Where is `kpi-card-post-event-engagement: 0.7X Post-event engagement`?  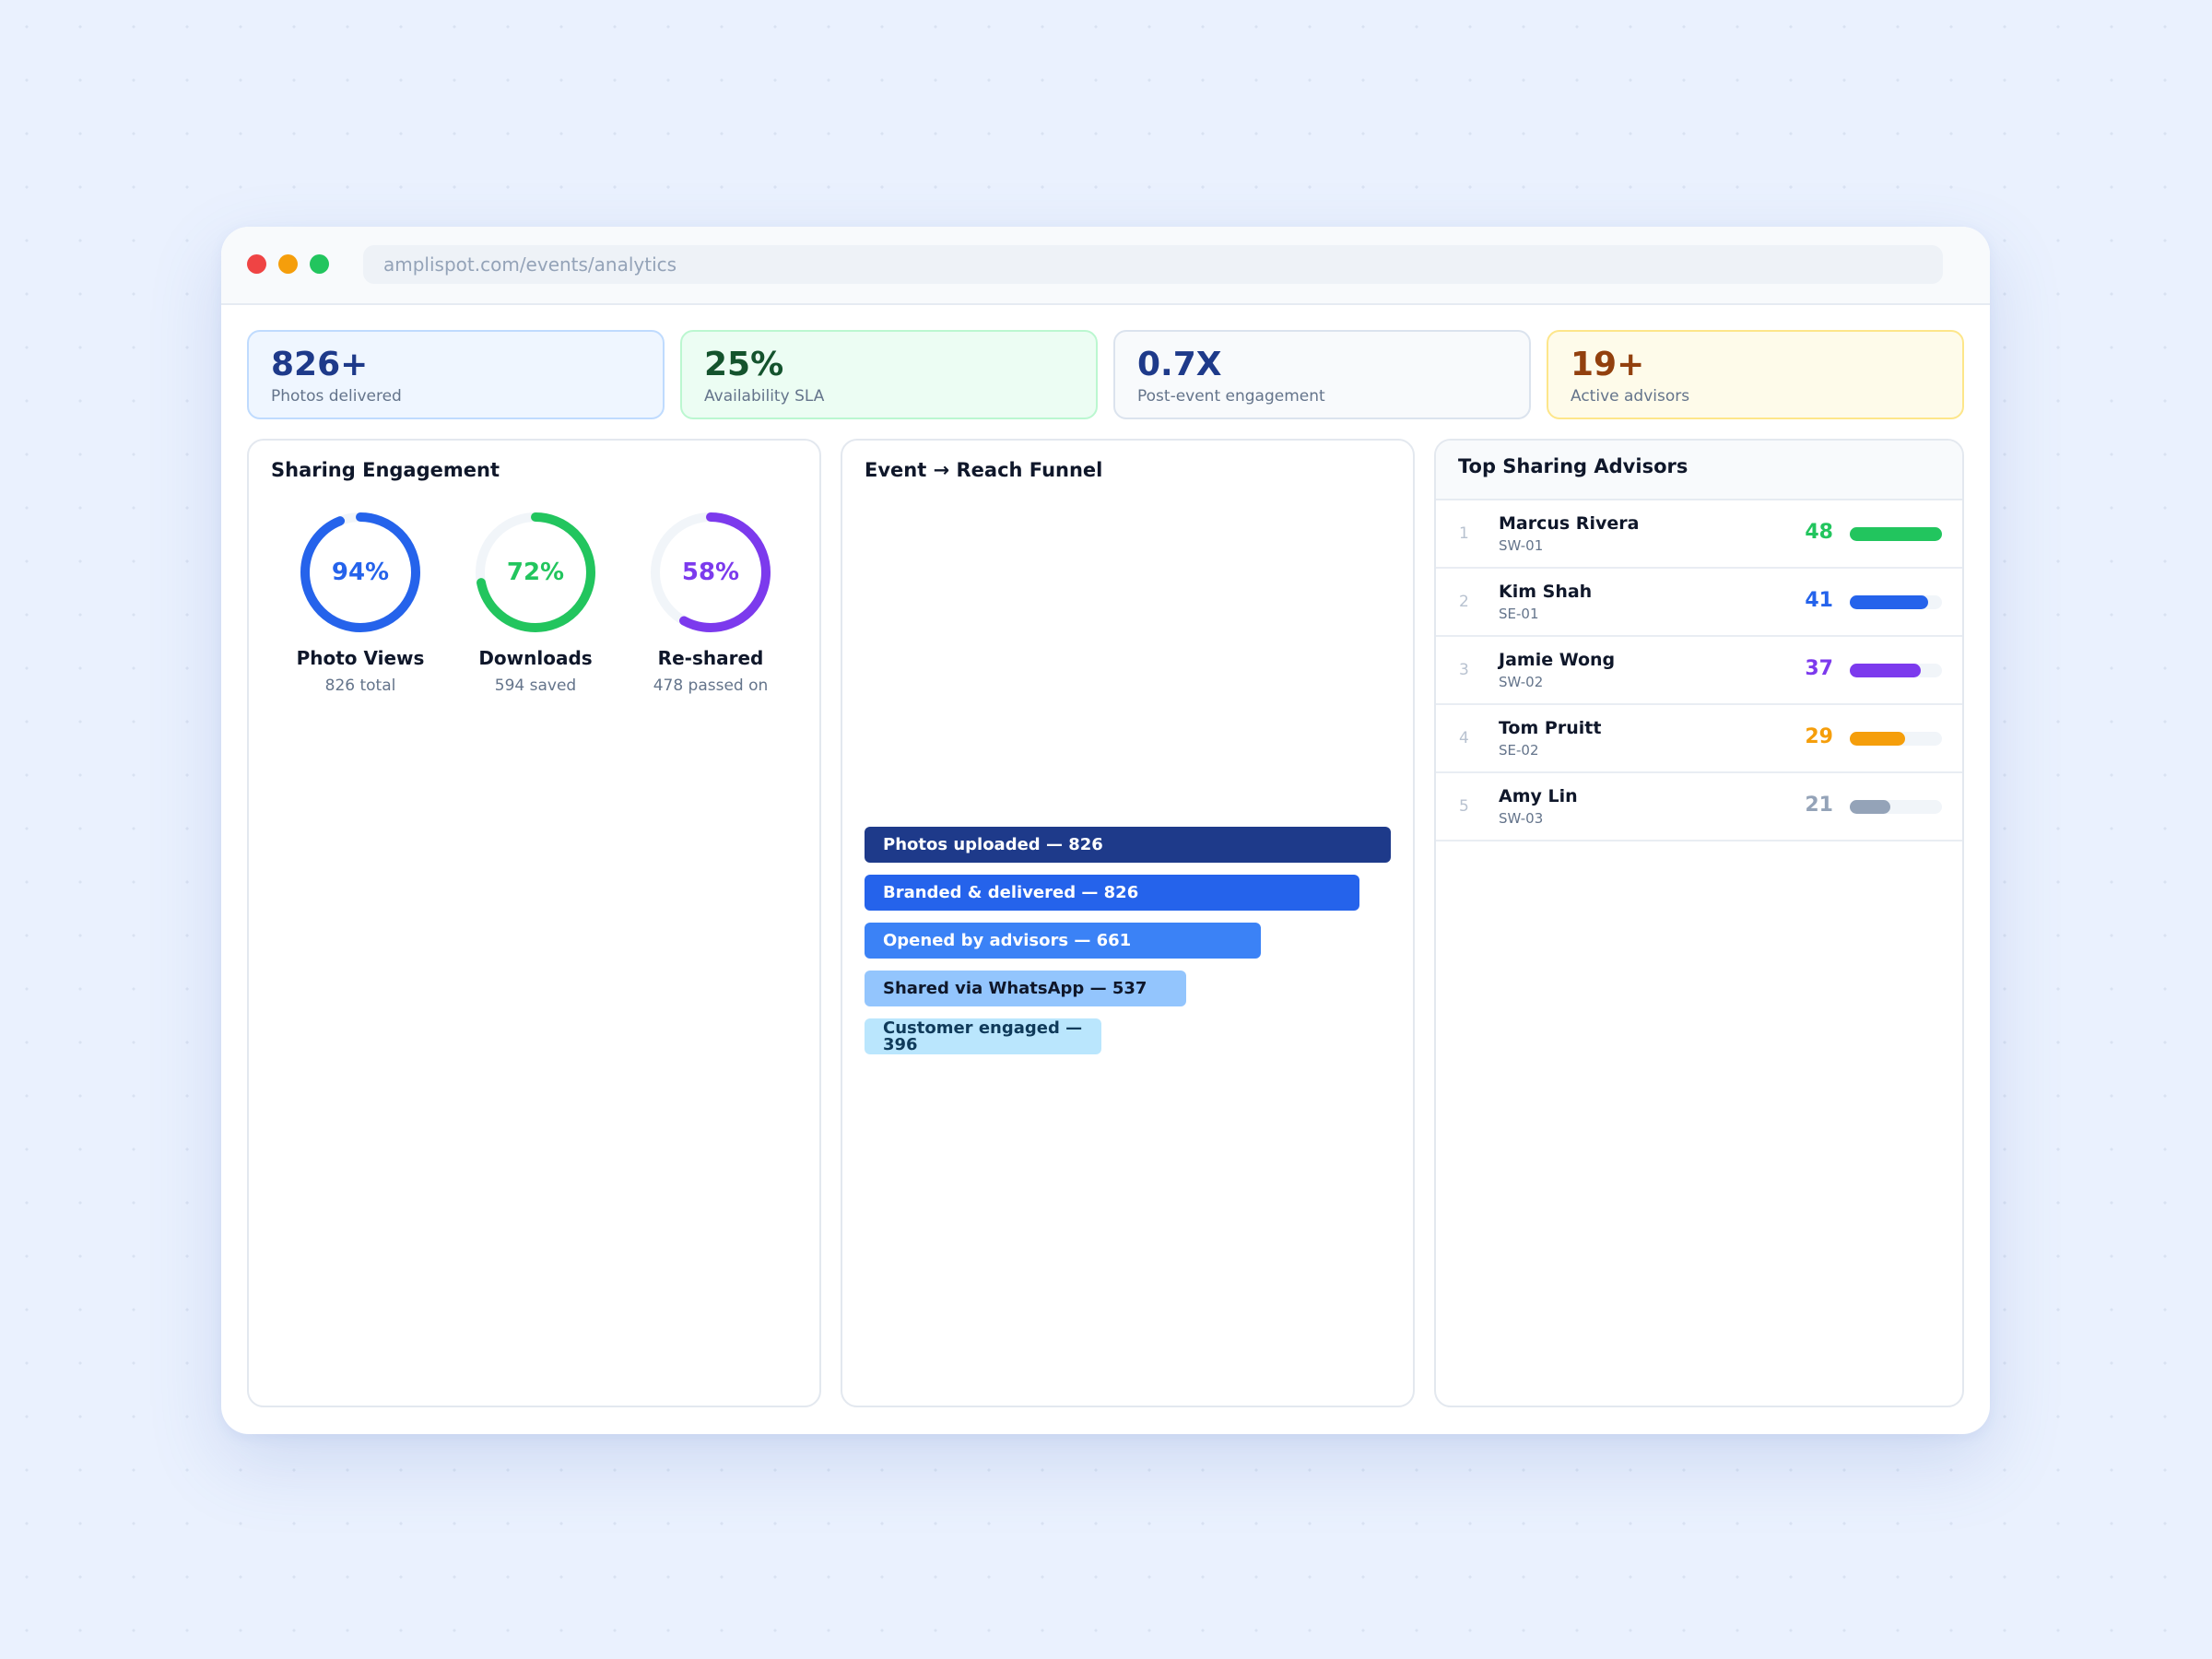 kpi-card-post-event-engagement: 0.7X Post-event engagement is located at coordinates (1322, 374).